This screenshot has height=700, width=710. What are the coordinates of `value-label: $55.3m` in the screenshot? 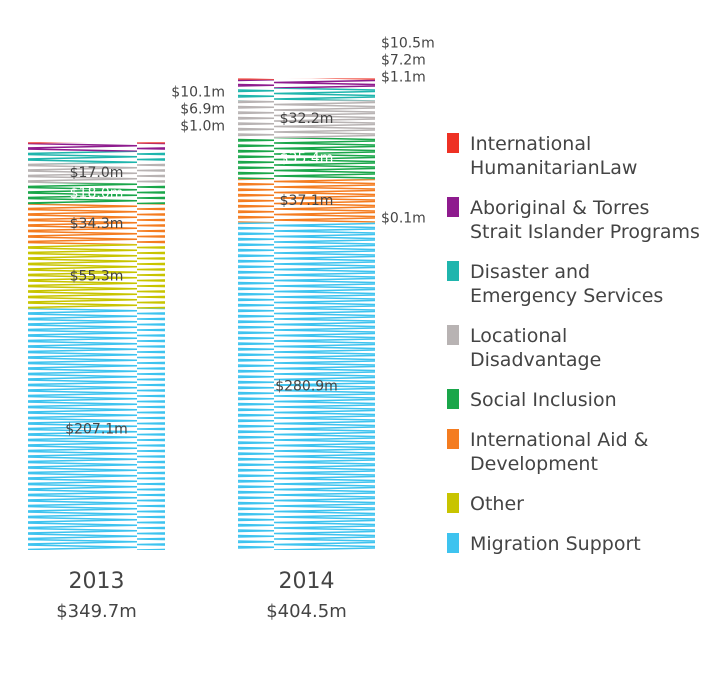 It's located at (97, 276).